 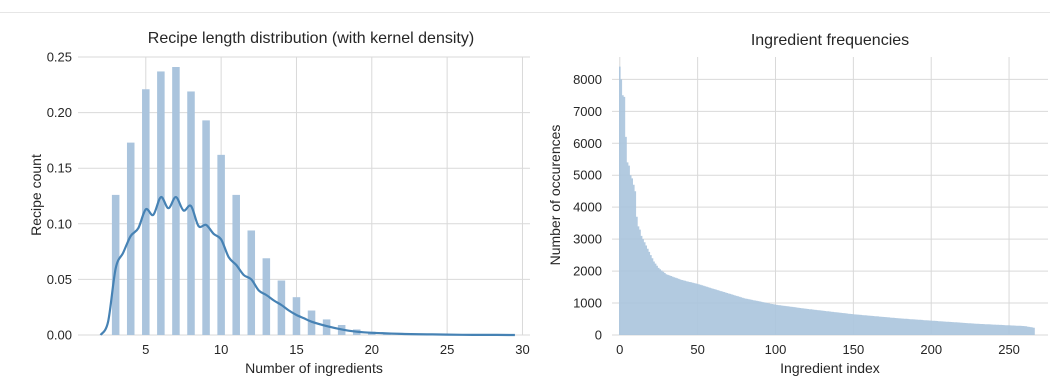 I want to click on left-y-tick-label: 0.25, so click(x=59, y=57).